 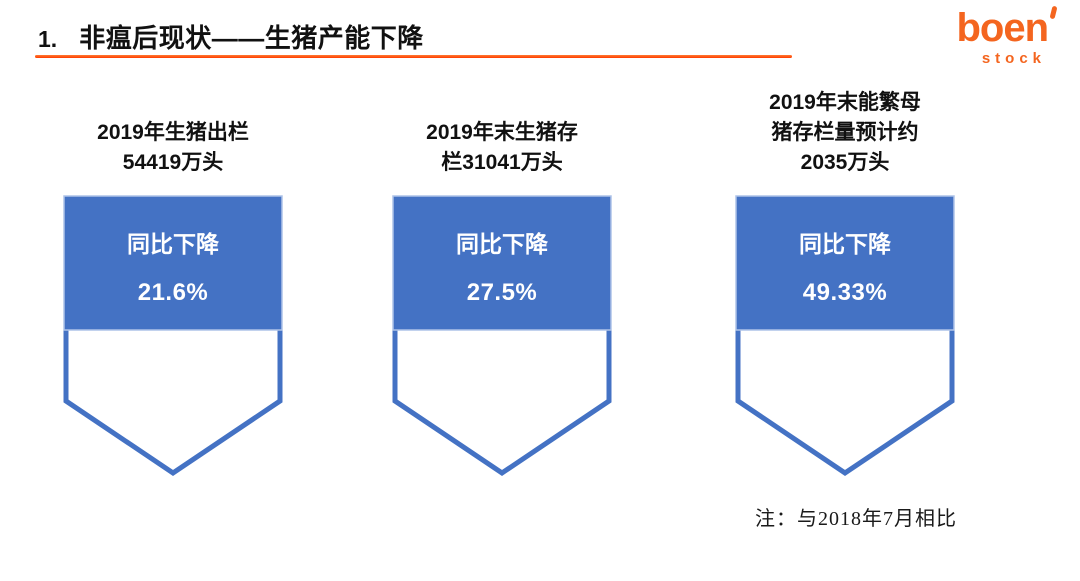 I want to click on column-header: 2019年末生猪存 栏31041万头, so click(x=502, y=131).